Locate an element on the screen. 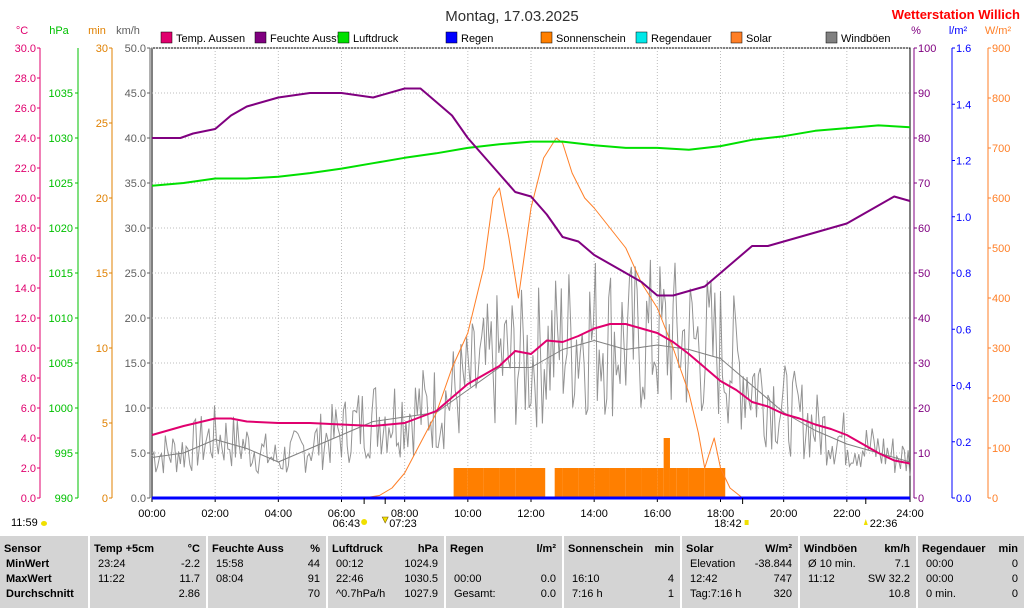  table-cell-value: 91 is located at coordinates (313, 579).